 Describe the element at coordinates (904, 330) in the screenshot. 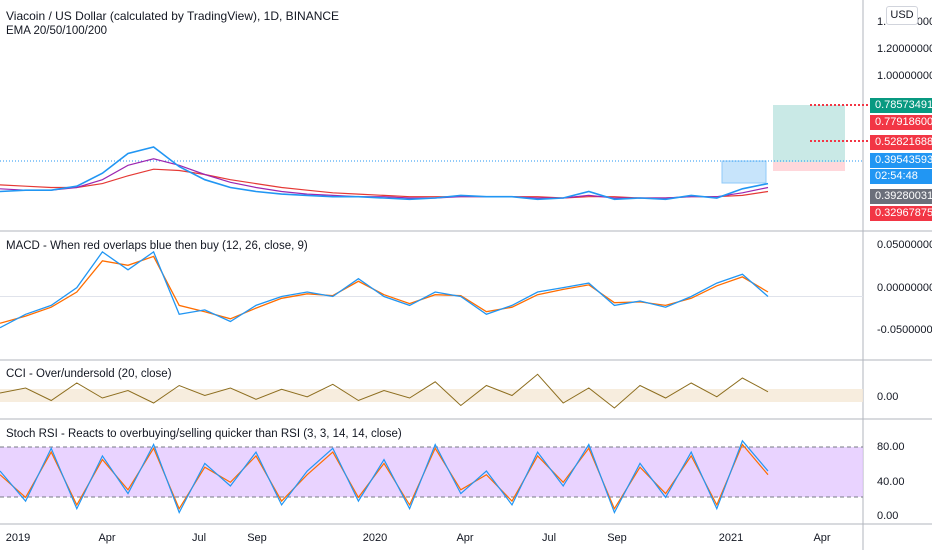

I see `y-tick-label: -0.05000000` at that location.